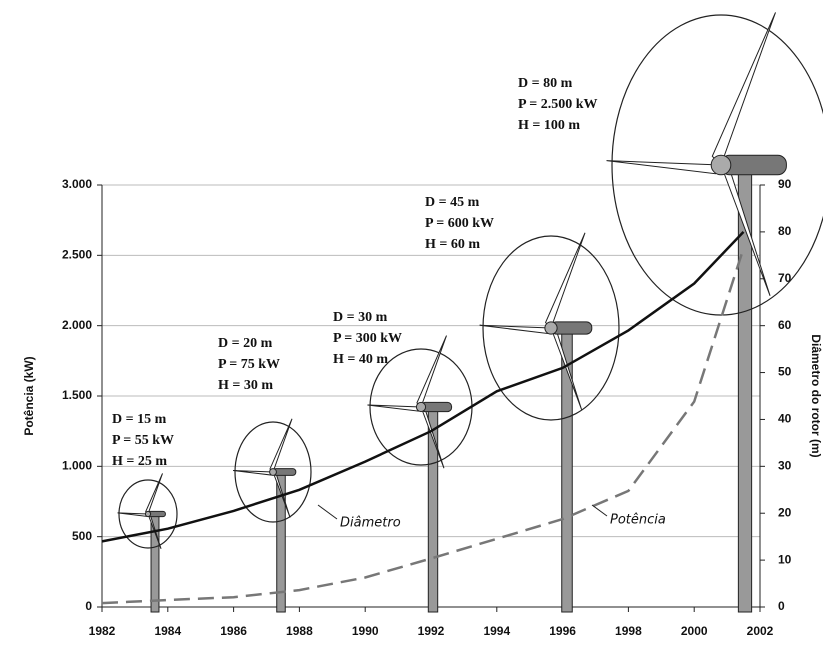 This screenshot has width=823, height=648. Describe the element at coordinates (77, 255) in the screenshot. I see `y-tick-label: 2.500` at that location.